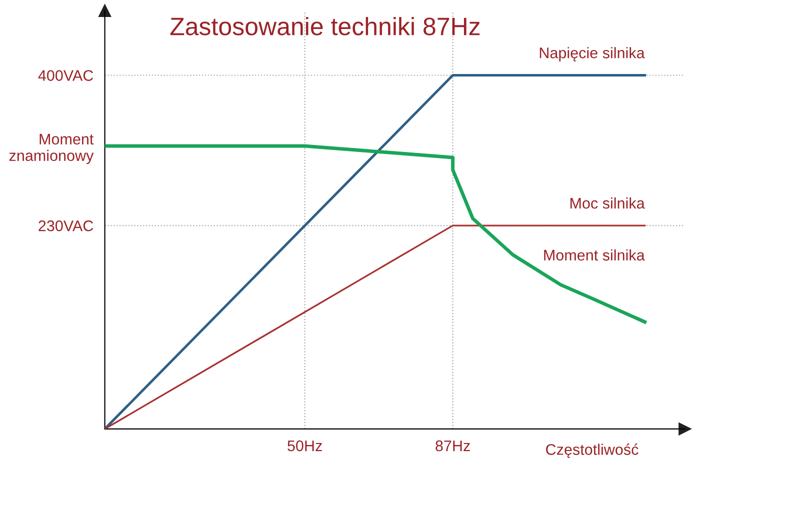 This screenshot has width=800, height=510. I want to click on x-tick-label: 87Hz, so click(453, 446).